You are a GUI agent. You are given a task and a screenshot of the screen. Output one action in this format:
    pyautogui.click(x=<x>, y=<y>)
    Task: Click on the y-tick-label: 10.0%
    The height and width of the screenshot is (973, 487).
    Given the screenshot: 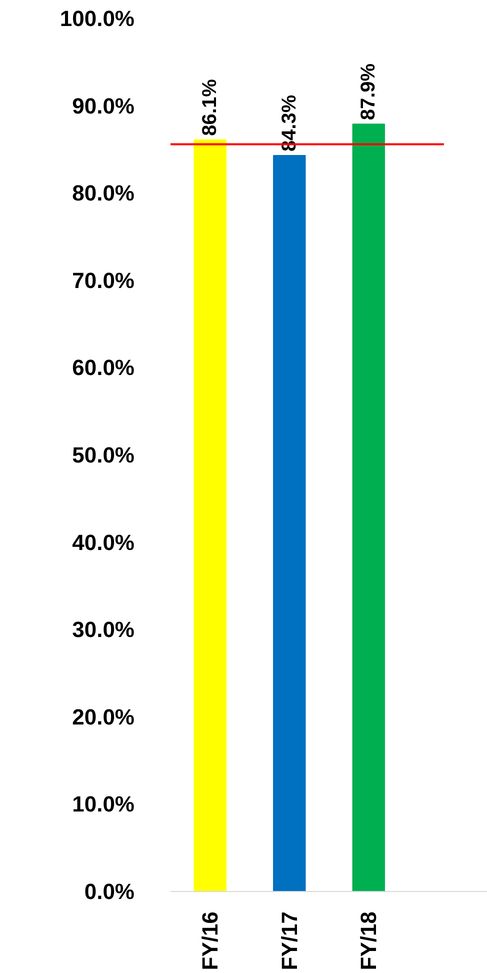 What is the action you would take?
    pyautogui.click(x=103, y=804)
    